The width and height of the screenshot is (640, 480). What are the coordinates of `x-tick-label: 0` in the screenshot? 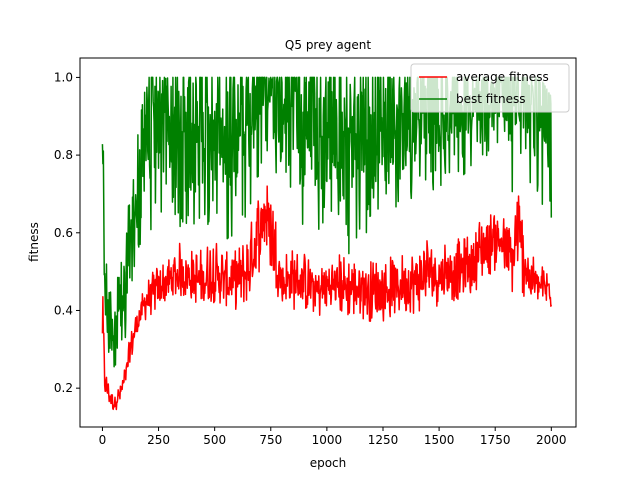 It's located at (103, 440).